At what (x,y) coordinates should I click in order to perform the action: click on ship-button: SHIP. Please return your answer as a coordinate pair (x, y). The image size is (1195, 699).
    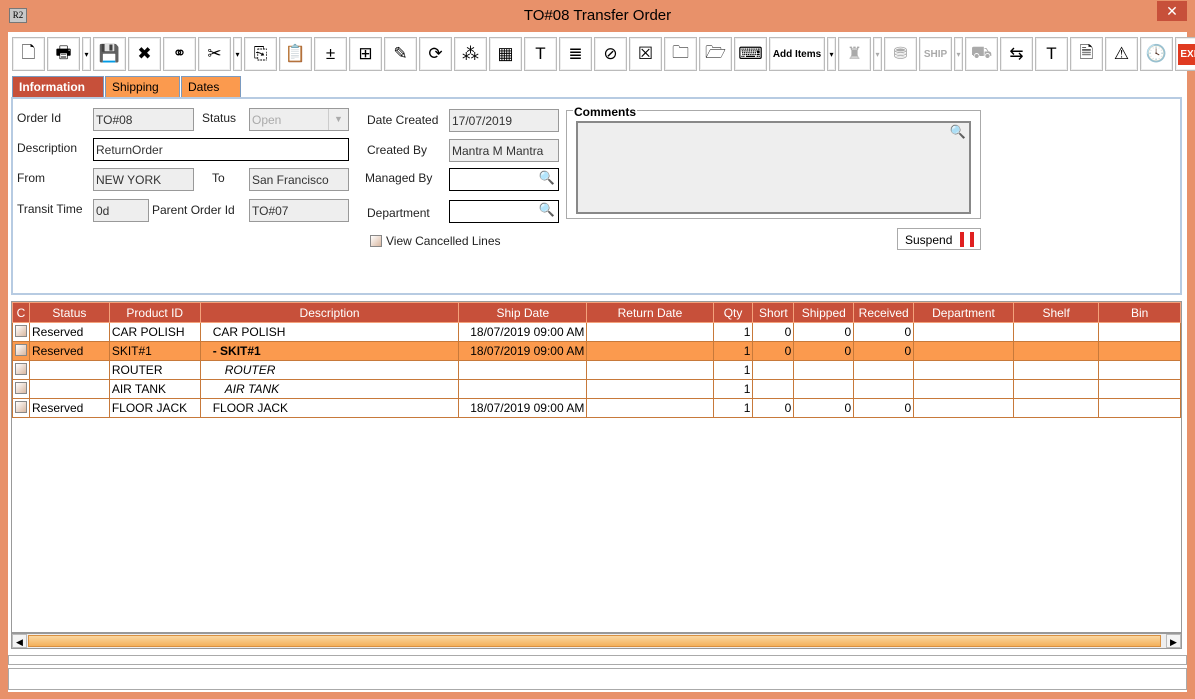
    Looking at the image, I should click on (935, 54).